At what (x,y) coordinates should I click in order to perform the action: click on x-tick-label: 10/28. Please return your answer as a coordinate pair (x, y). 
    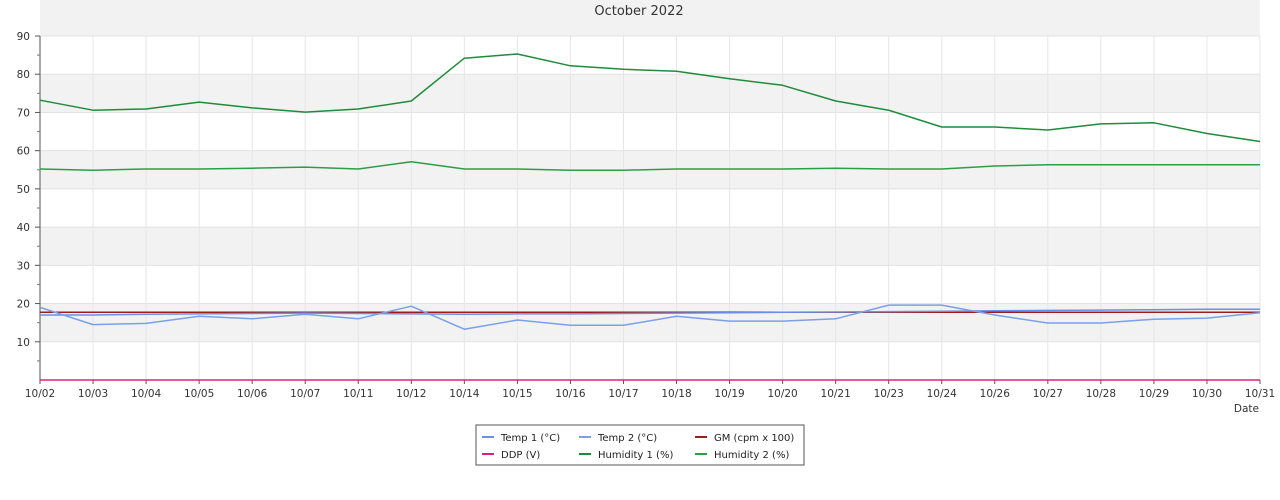
    Looking at the image, I should click on (1101, 394).